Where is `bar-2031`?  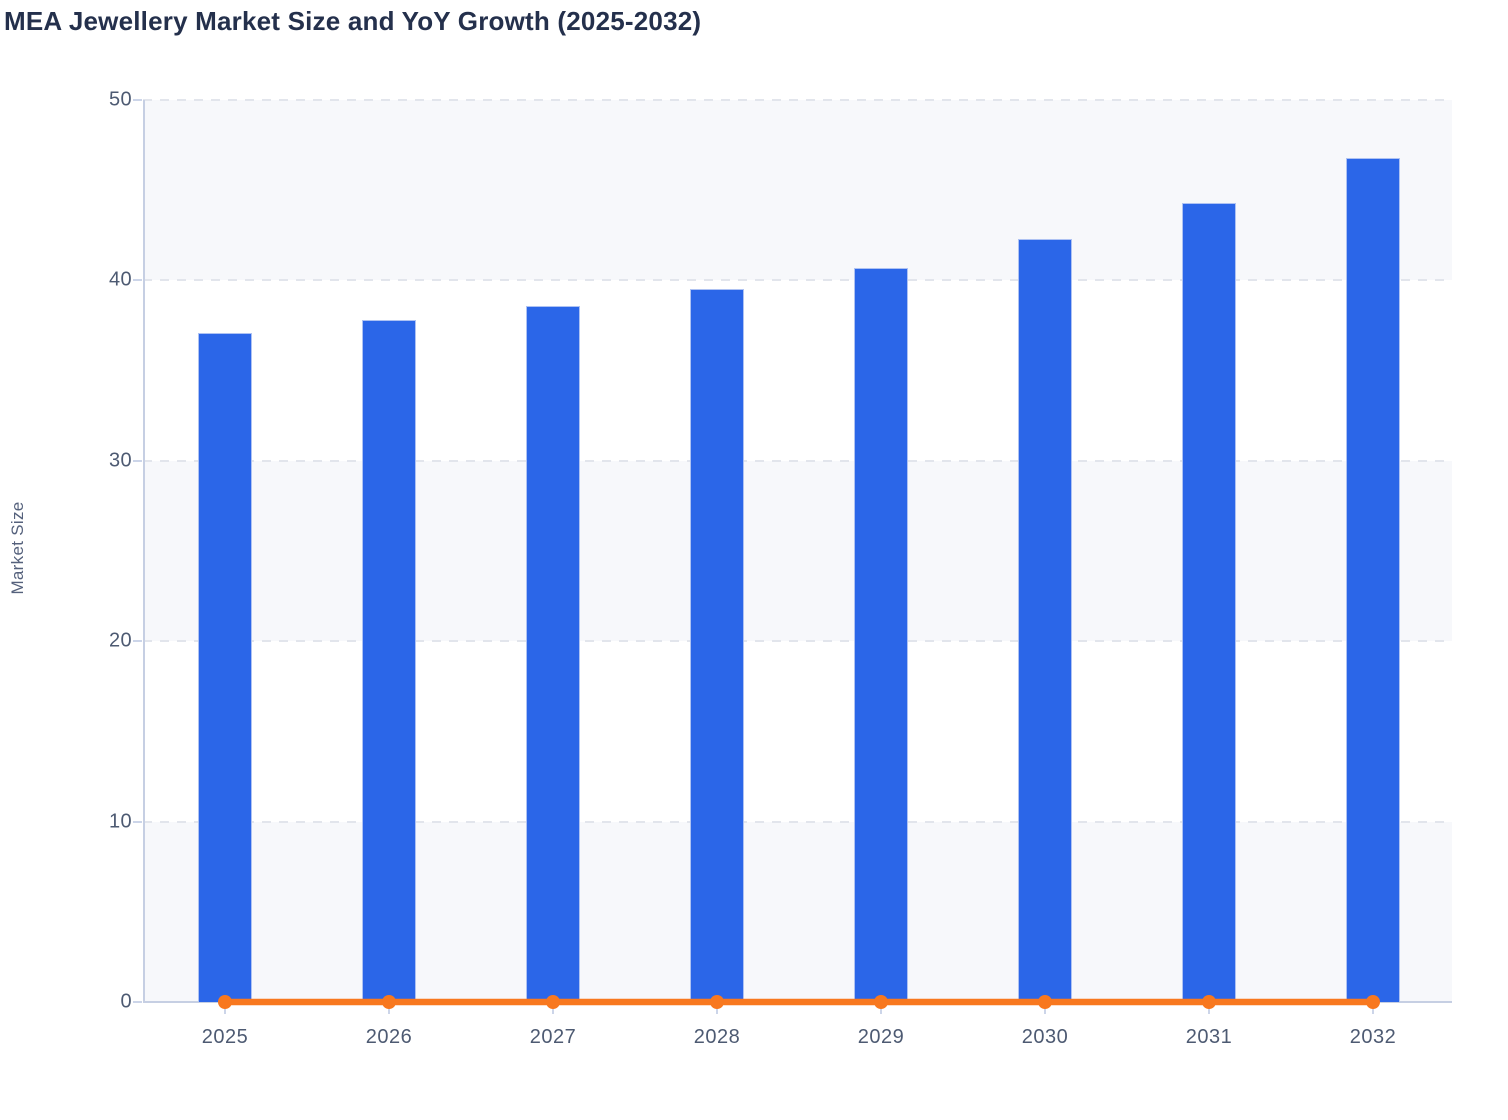 bar-2031 is located at coordinates (1209, 602).